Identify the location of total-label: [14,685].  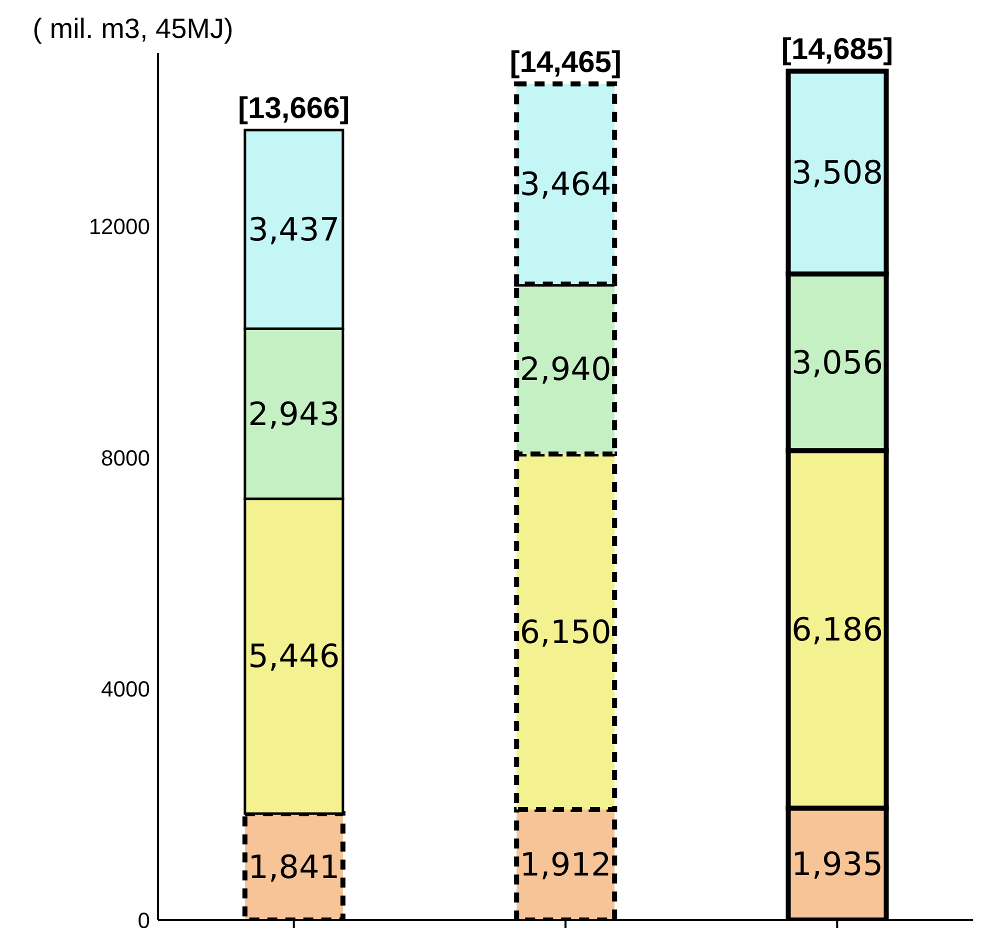
(837, 49).